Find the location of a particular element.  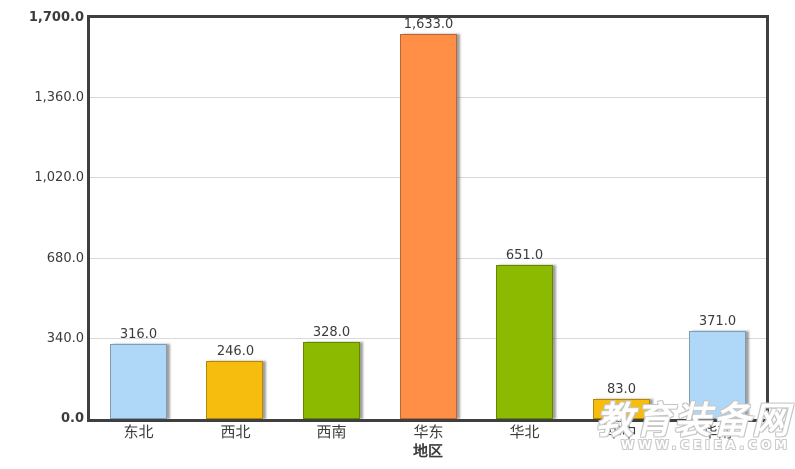

x-category-label: 华中 is located at coordinates (621, 432).